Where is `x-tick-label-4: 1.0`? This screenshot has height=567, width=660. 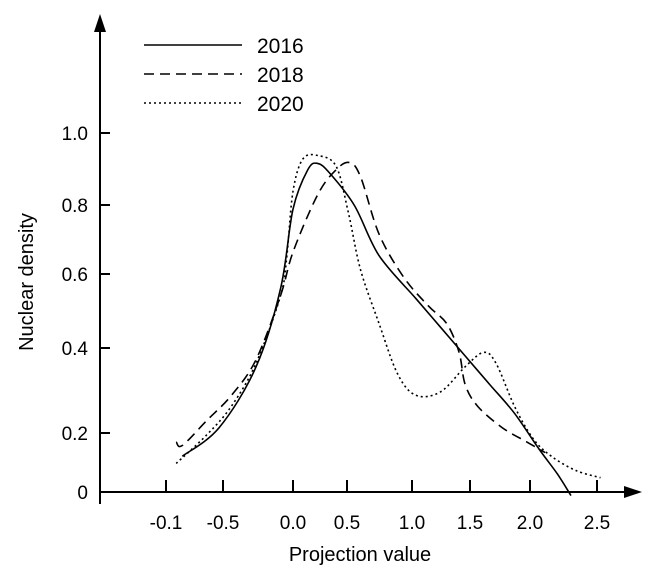
x-tick-label-4: 1.0 is located at coordinates (412, 523).